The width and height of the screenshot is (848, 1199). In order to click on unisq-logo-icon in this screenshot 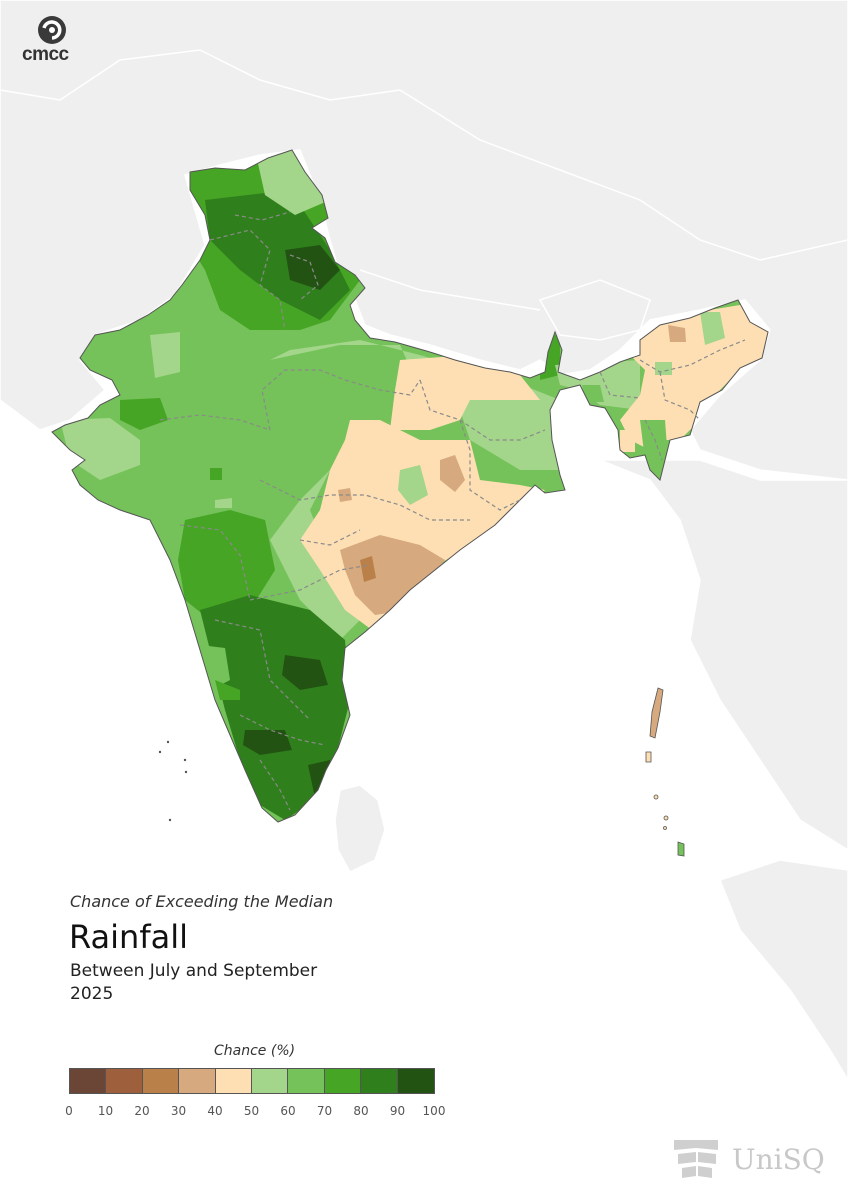, I will do `click(696, 1159)`.